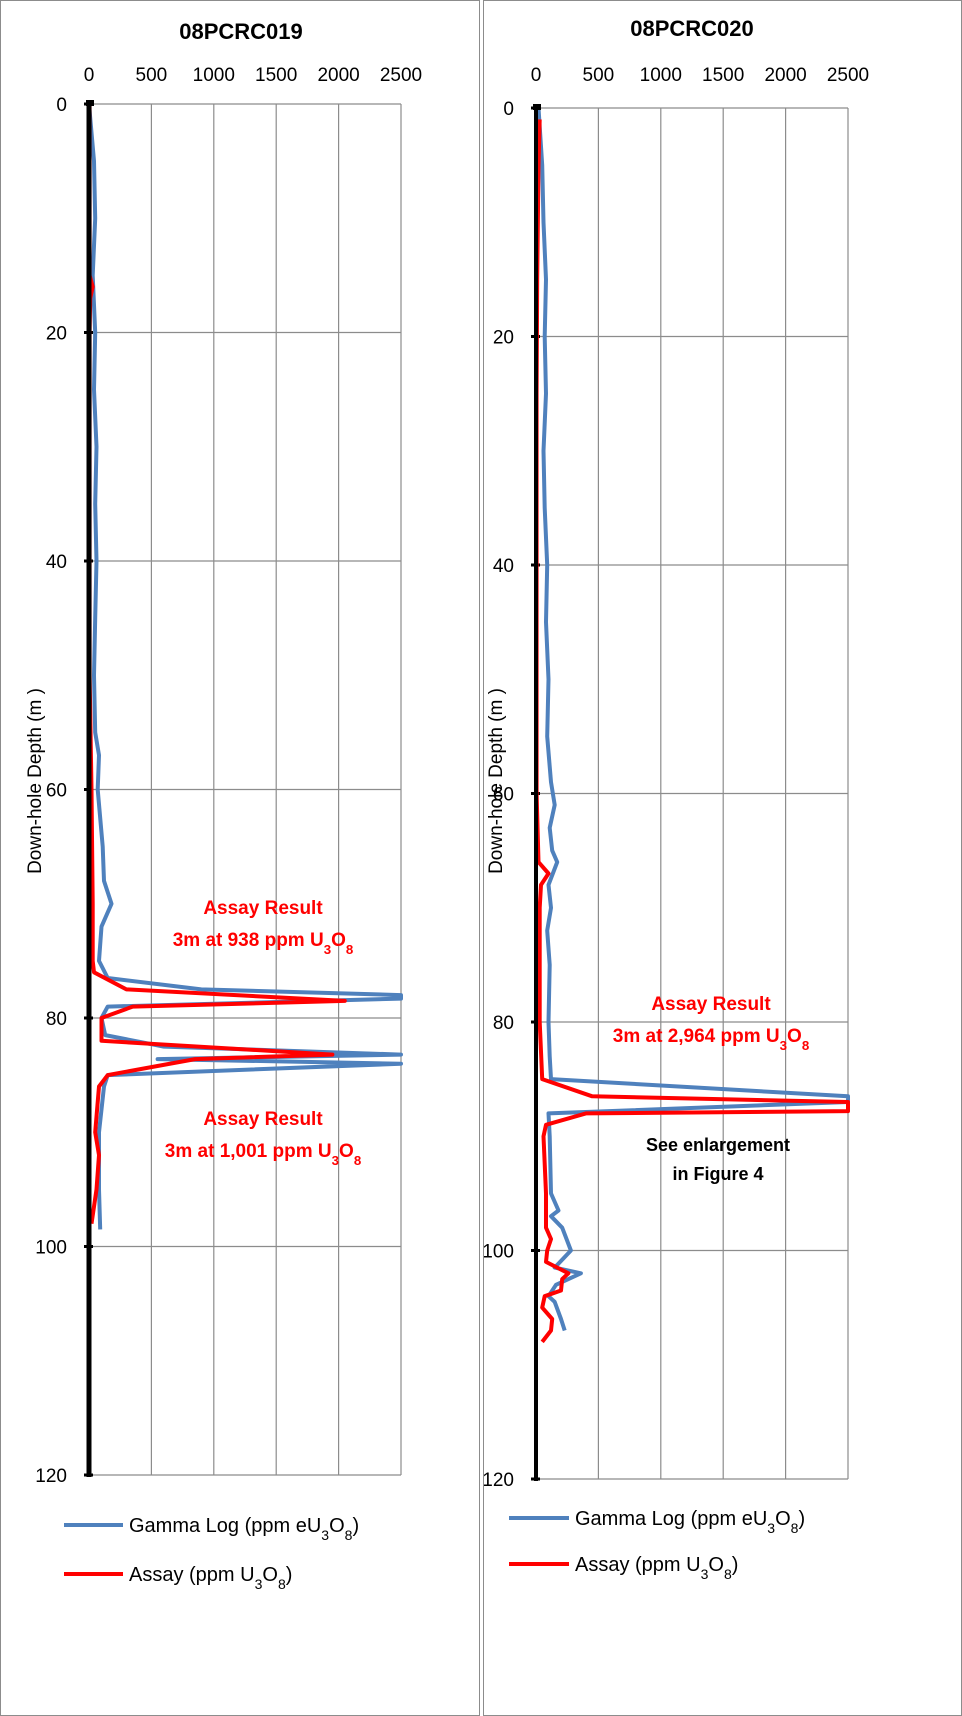 The image size is (962, 1716). I want to click on enlargement-note-line2: in Figure 4, so click(717, 1174).